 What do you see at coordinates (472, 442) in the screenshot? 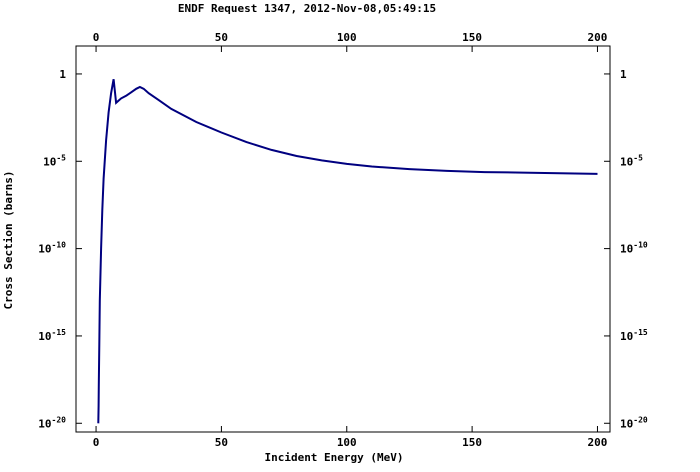
I see `x-tick-label: 150` at bounding box center [472, 442].